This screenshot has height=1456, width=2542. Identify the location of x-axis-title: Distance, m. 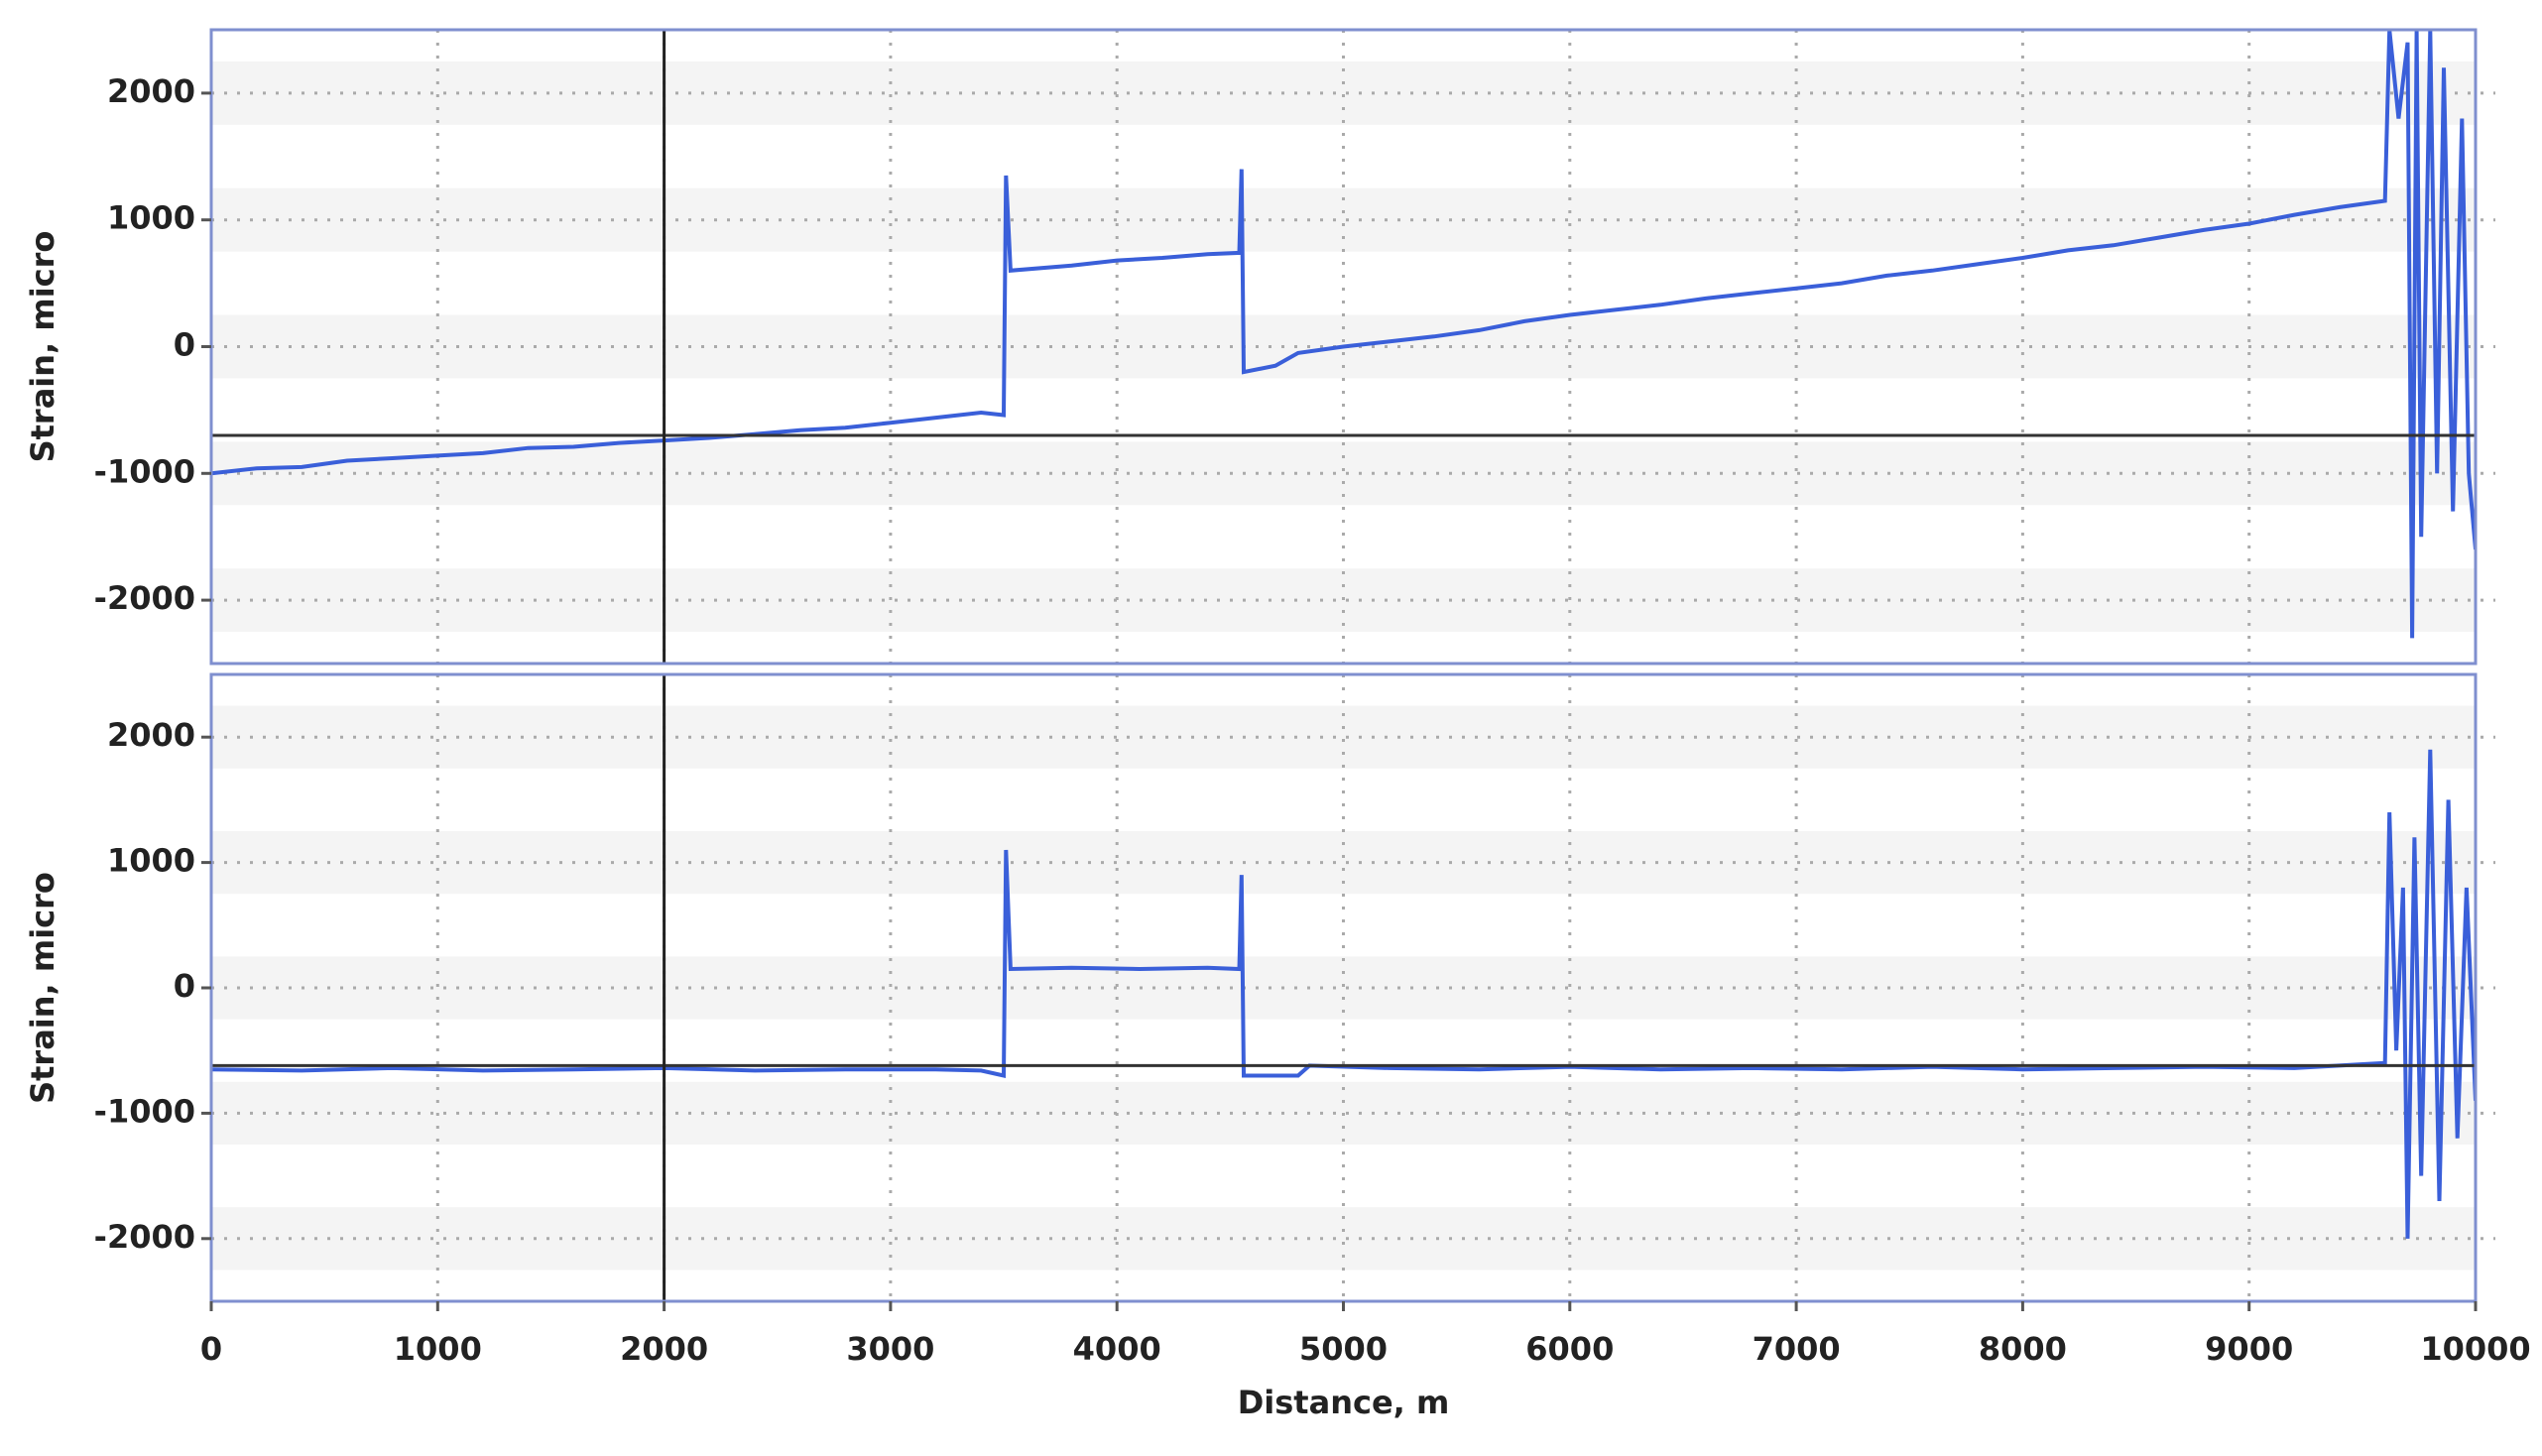
(1344, 1402).